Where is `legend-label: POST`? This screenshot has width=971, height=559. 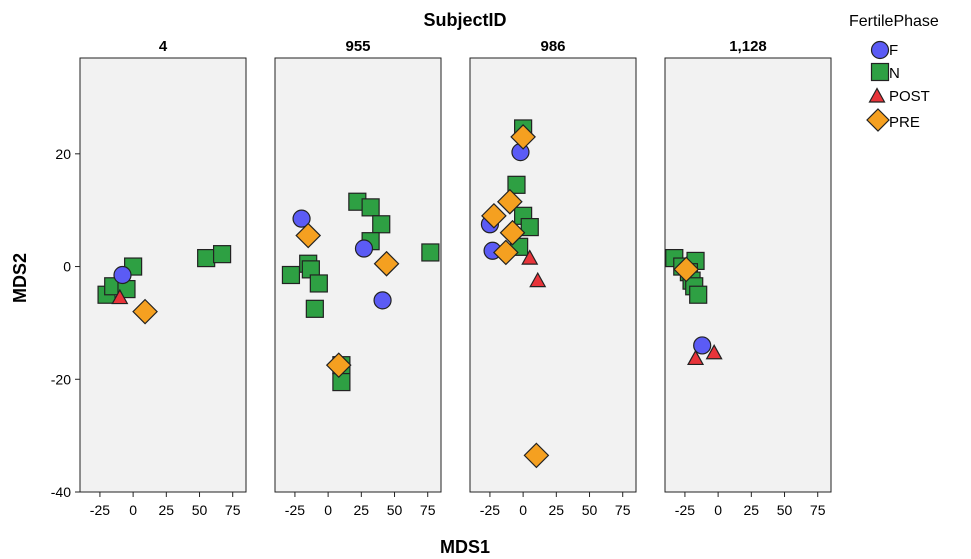 legend-label: POST is located at coordinates (909, 96).